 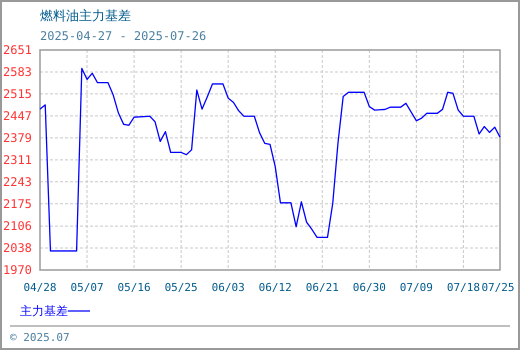 What do you see at coordinates (228, 287) in the screenshot?
I see `x-tick-label: 06/03` at bounding box center [228, 287].